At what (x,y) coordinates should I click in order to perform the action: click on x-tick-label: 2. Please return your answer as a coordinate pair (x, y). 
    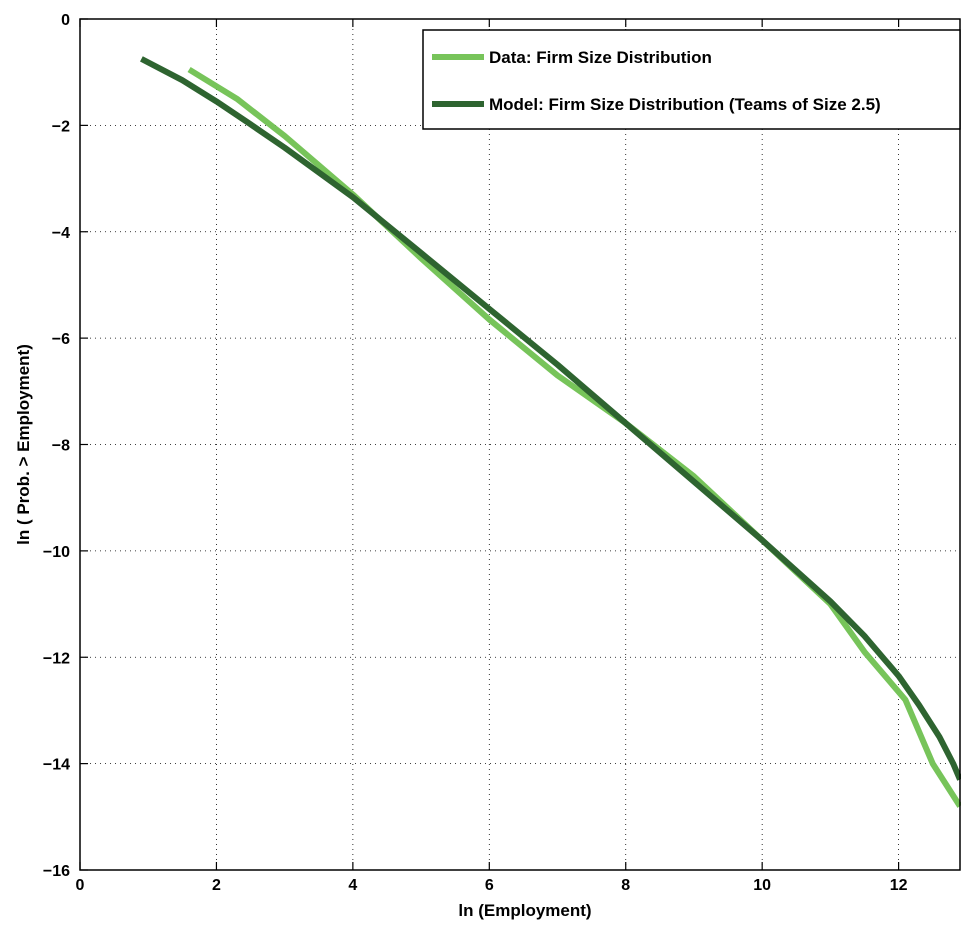
    Looking at the image, I should click on (216, 885).